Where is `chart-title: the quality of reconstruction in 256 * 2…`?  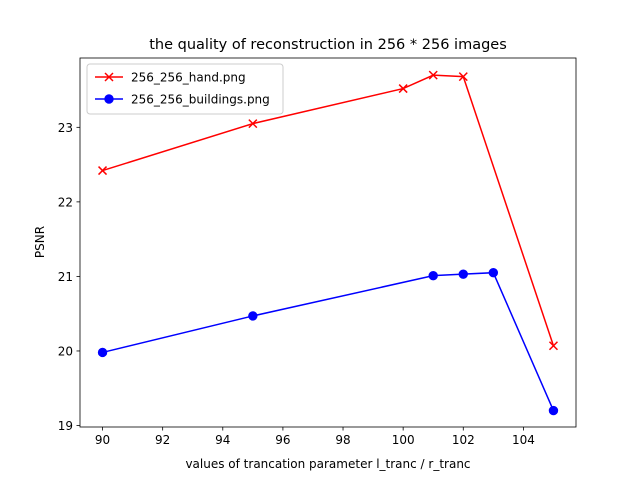 chart-title: the quality of reconstruction in 256 * 2… is located at coordinates (328, 45).